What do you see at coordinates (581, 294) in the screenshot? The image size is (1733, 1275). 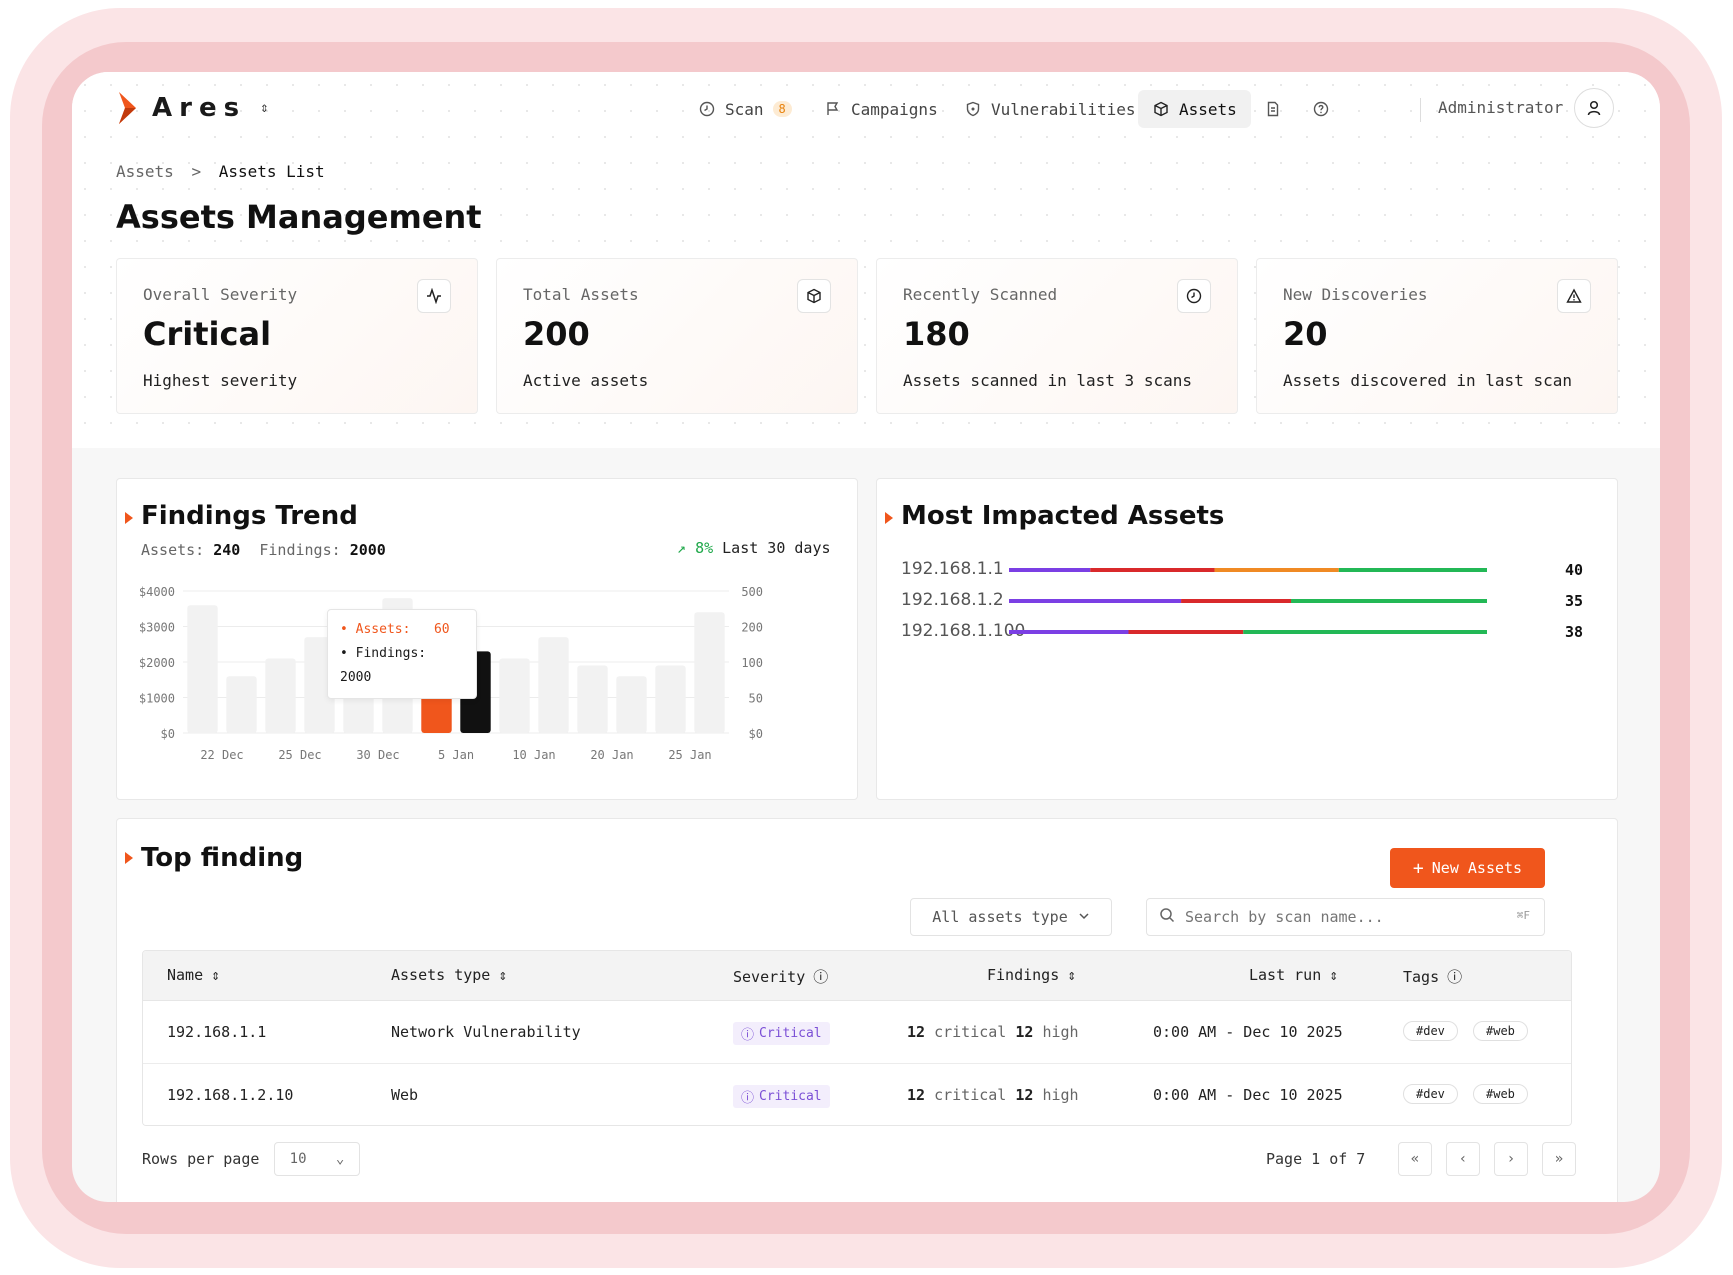 I see `stat-label: Total Assets` at bounding box center [581, 294].